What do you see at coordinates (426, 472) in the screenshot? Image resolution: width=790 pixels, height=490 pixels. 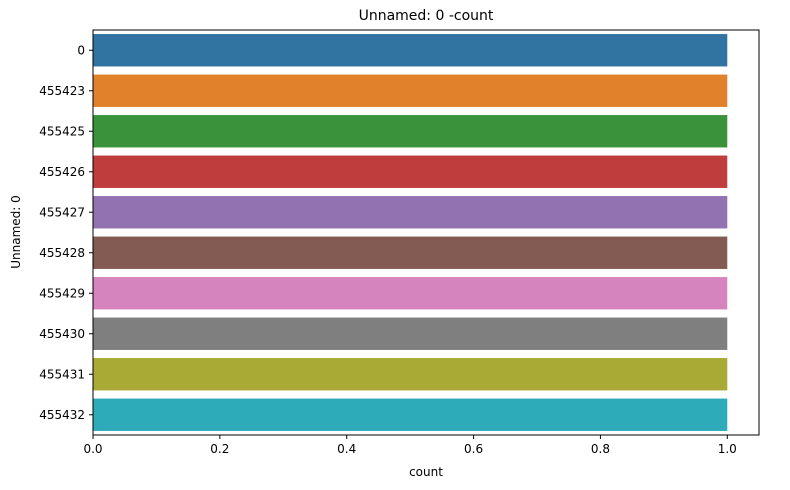 I see `x-axis-label: count` at bounding box center [426, 472].